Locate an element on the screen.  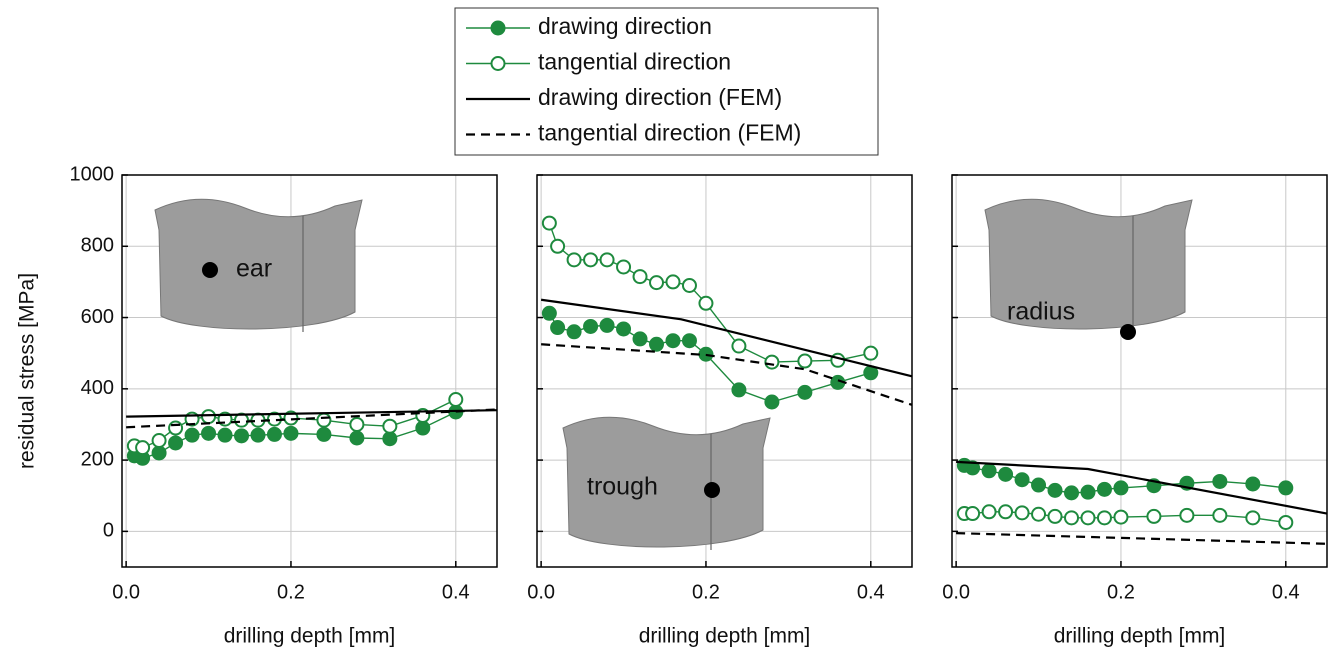
x-tick-label: 0.2 is located at coordinates (291, 592).